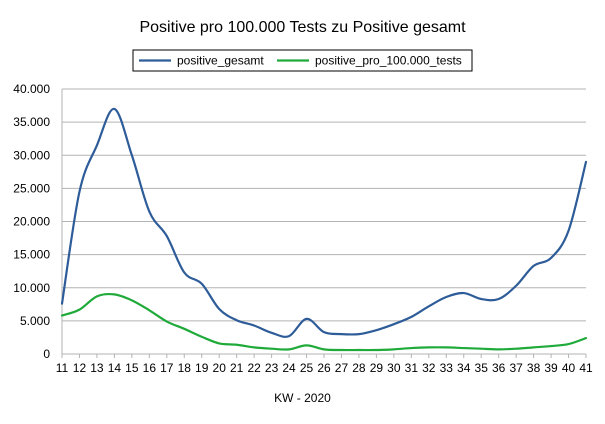  What do you see at coordinates (31, 89) in the screenshot?
I see `y-tick-label: 40.000` at bounding box center [31, 89].